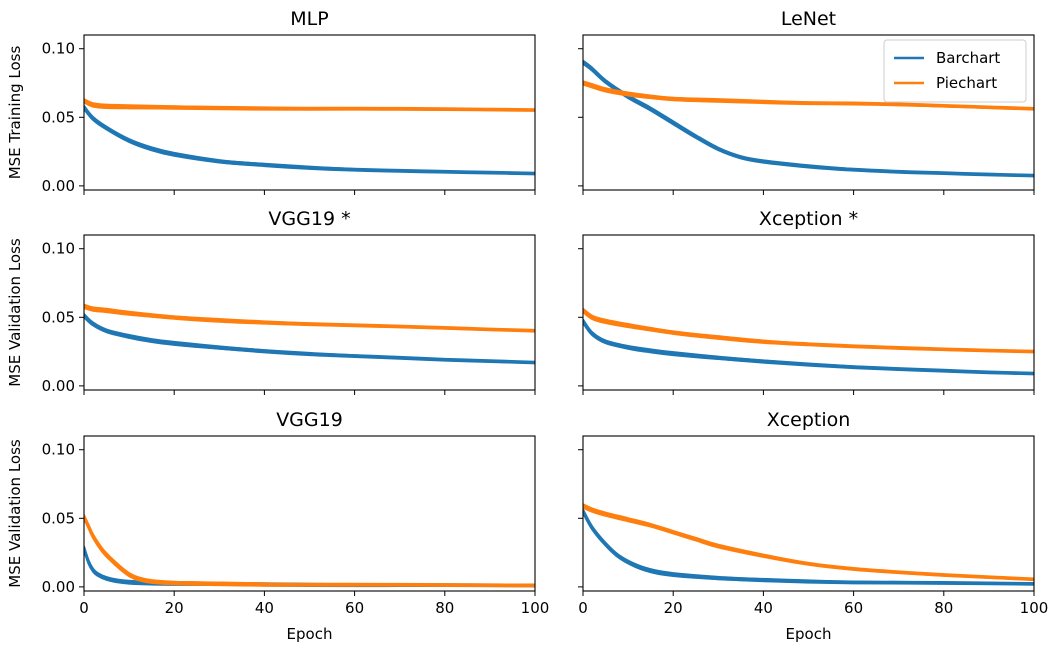 The width and height of the screenshot is (1056, 650). Describe the element at coordinates (809, 420) in the screenshot. I see `subplot-title: Xception` at that location.